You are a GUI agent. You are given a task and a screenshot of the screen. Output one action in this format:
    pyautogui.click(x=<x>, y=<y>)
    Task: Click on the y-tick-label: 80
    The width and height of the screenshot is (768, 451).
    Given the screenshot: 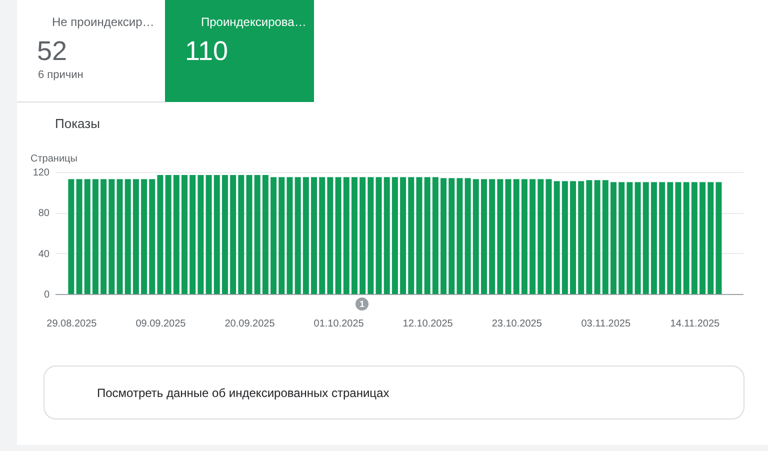 What is the action you would take?
    pyautogui.click(x=44, y=214)
    